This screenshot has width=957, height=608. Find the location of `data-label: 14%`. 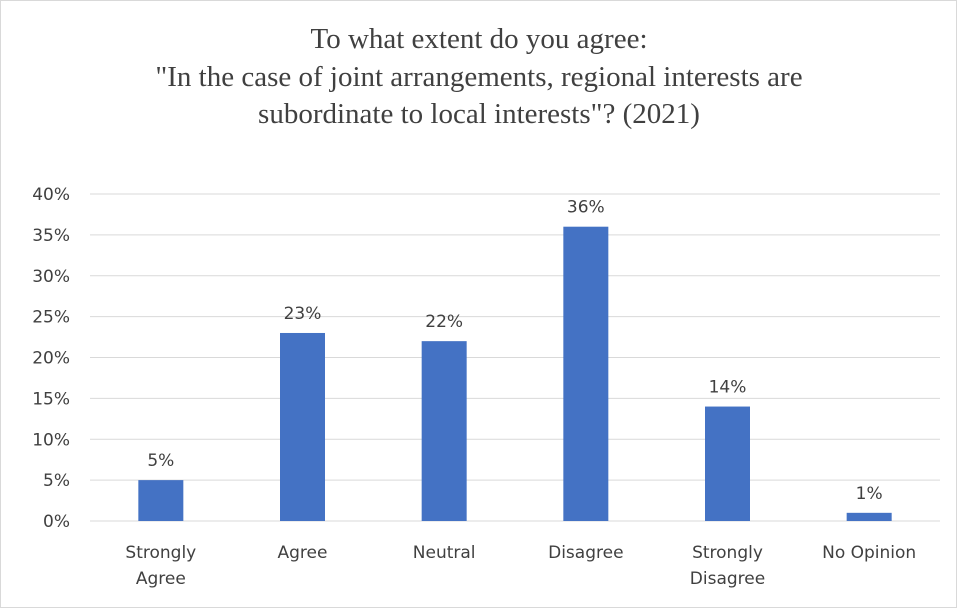

data-label: 14% is located at coordinates (728, 388).